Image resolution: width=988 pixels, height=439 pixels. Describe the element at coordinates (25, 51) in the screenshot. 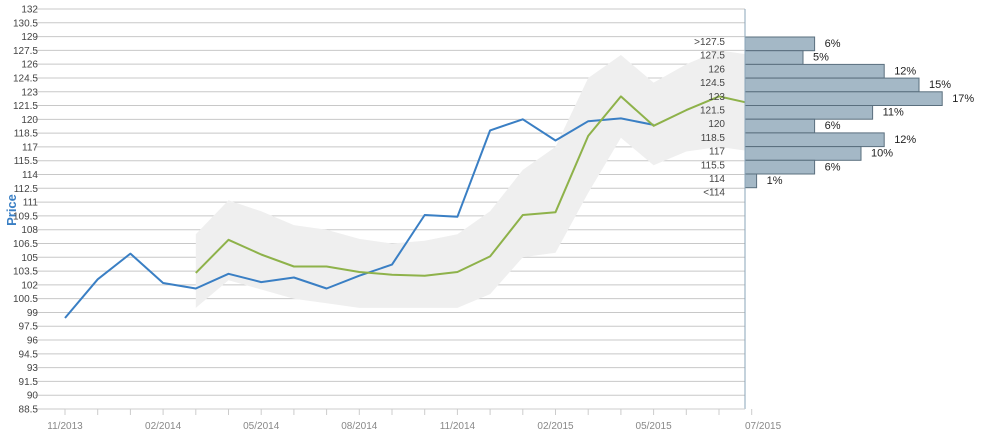

I see `y-tick-label: 127.5` at that location.